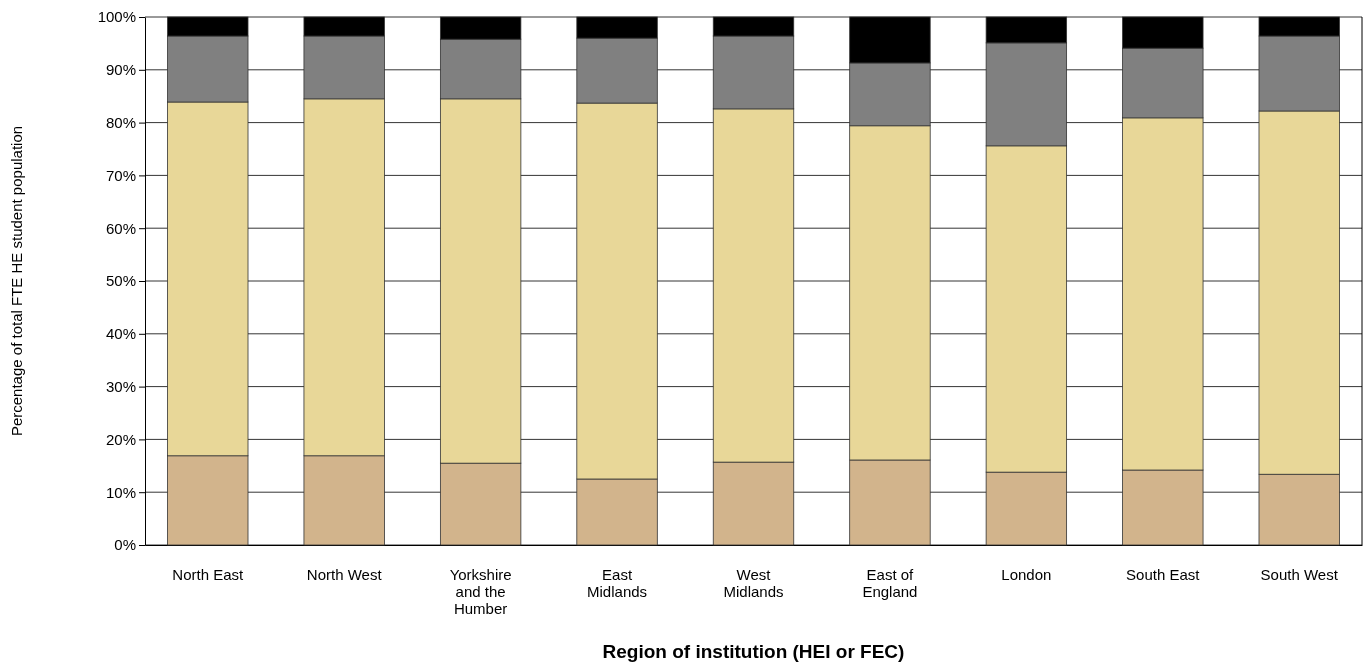 This screenshot has width=1367, height=669. I want to click on x-axis-title: Region of institution (HEI or FEC), so click(753, 651).